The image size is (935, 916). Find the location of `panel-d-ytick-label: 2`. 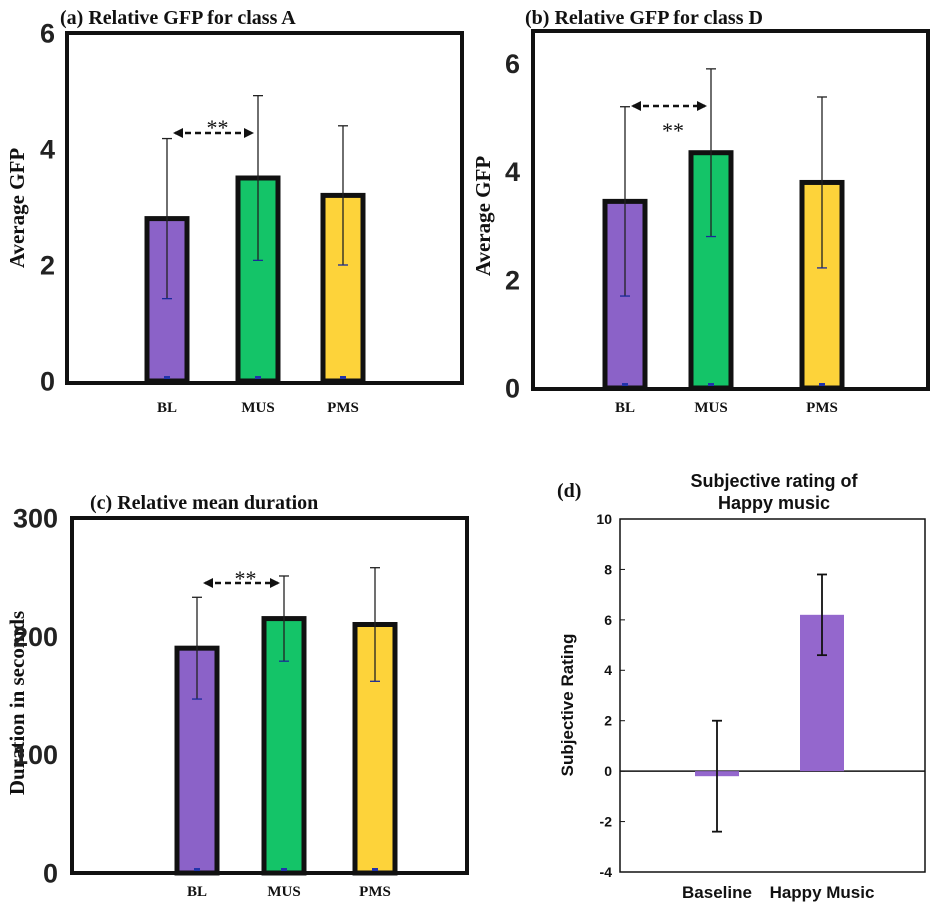

panel-d-ytick-label: 2 is located at coordinates (608, 721).